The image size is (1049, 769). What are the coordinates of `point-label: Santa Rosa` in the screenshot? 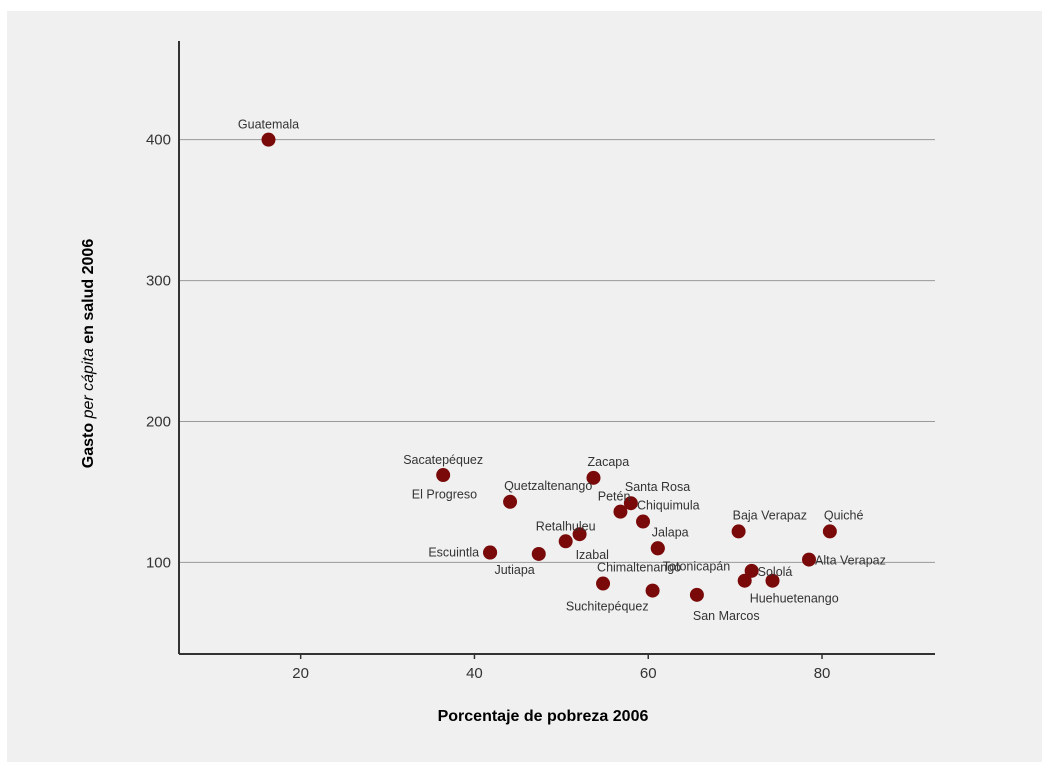 It's located at (657, 487).